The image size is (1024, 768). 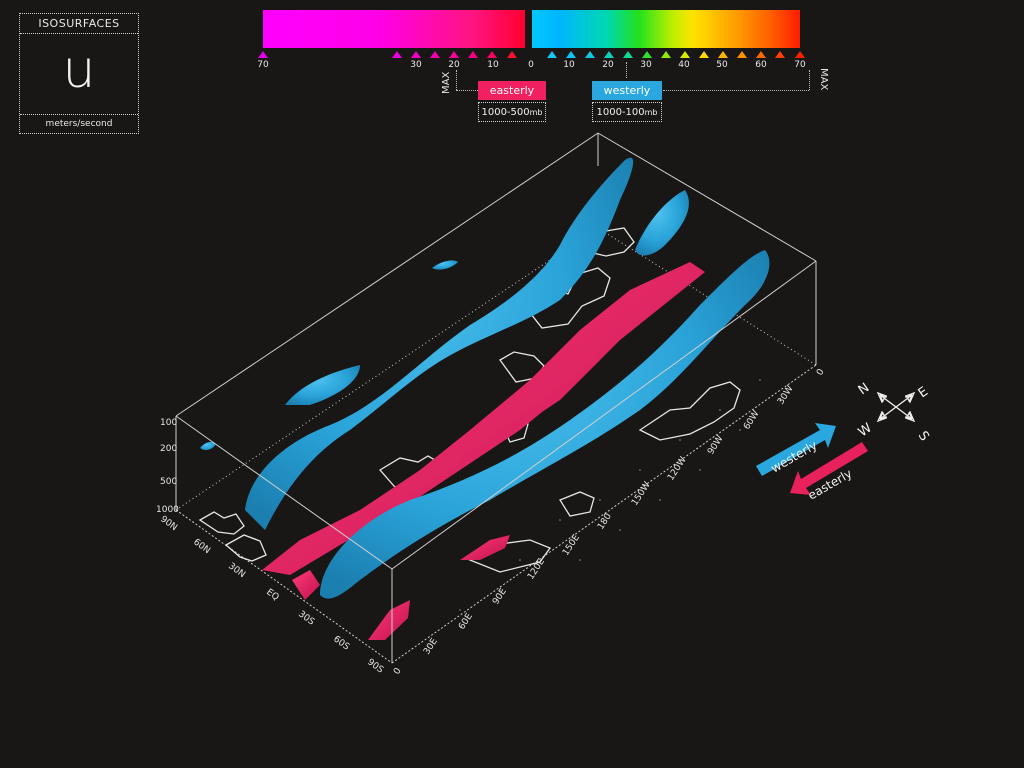 I want to click on variable-symbol: u, so click(x=79, y=70).